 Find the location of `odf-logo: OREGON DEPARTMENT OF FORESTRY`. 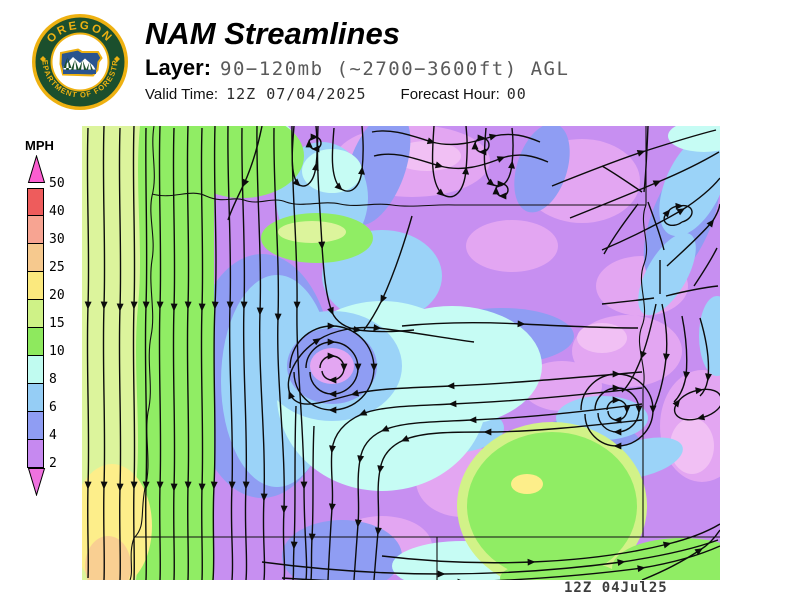

odf-logo: OREGON DEPARTMENT OF FORESTRY is located at coordinates (79, 61).